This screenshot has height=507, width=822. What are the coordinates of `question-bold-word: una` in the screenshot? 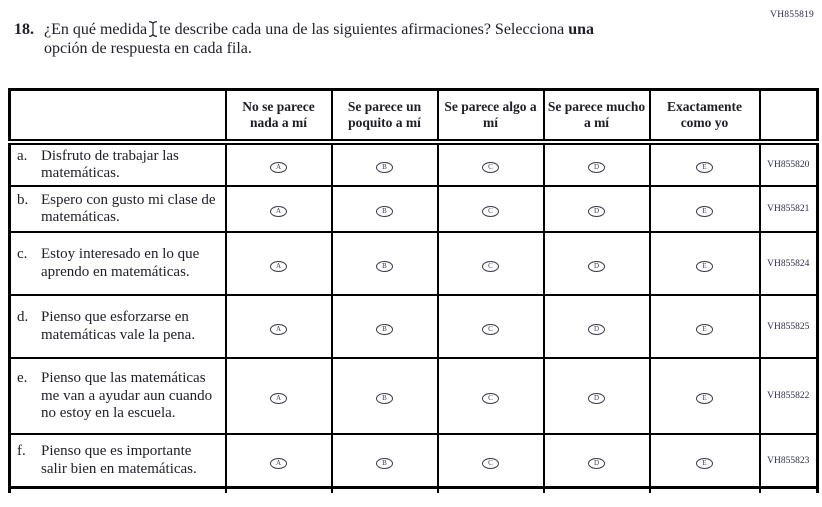 It's located at (581, 29).